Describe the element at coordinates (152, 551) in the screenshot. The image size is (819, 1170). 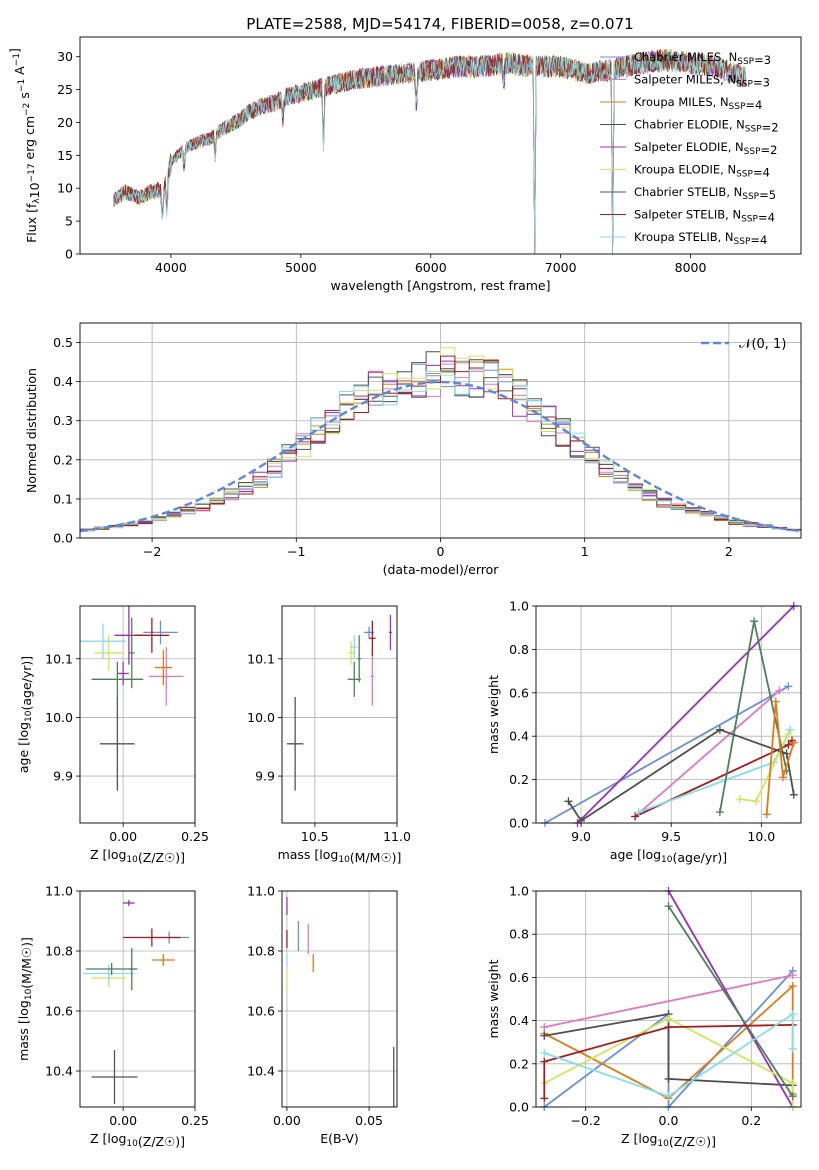
I see `x-tick-label: −2` at that location.